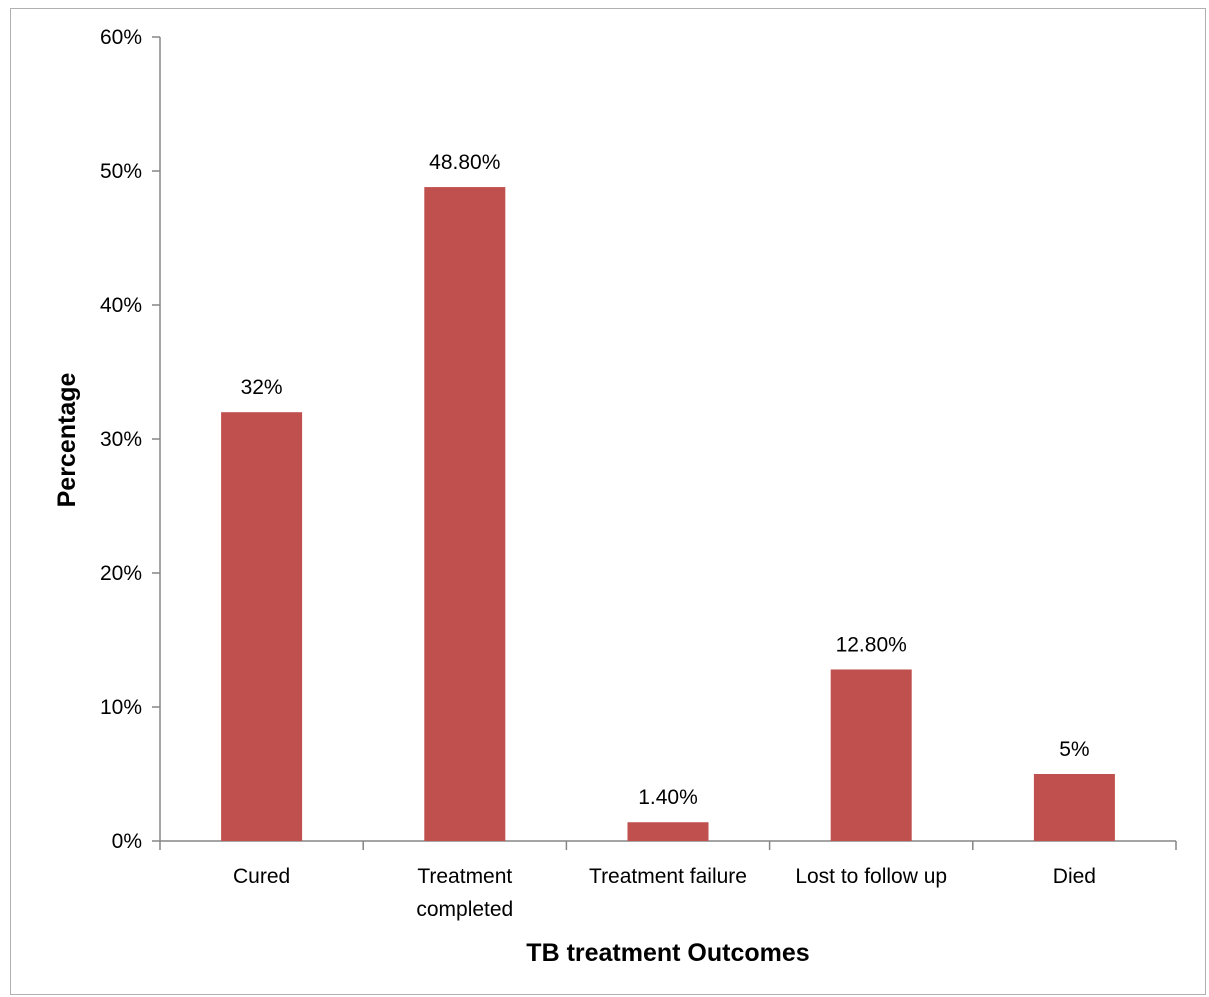 This screenshot has width=1209, height=997. I want to click on x-tick-label: Lost to follow up, so click(871, 876).